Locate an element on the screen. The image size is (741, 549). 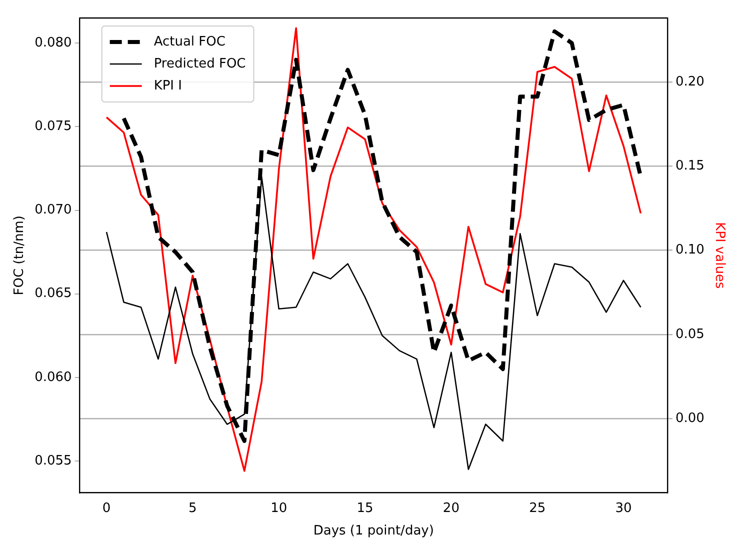
x-tick-label: 10 is located at coordinates (279, 508).